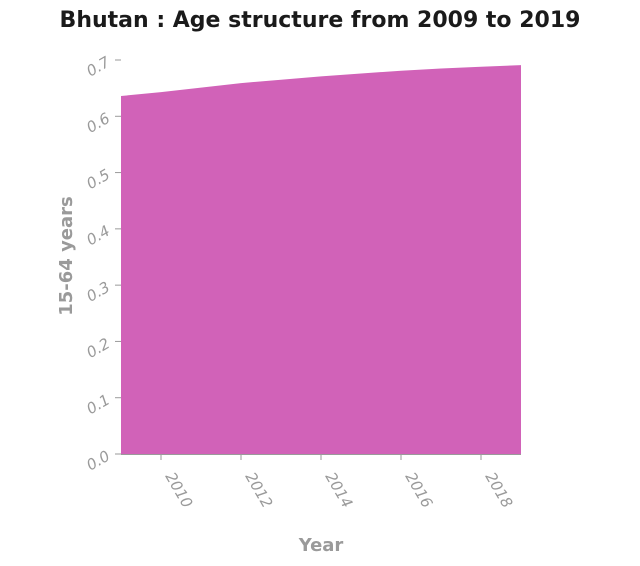  I want to click on y-tick-label: 0.6, so click(98, 123).